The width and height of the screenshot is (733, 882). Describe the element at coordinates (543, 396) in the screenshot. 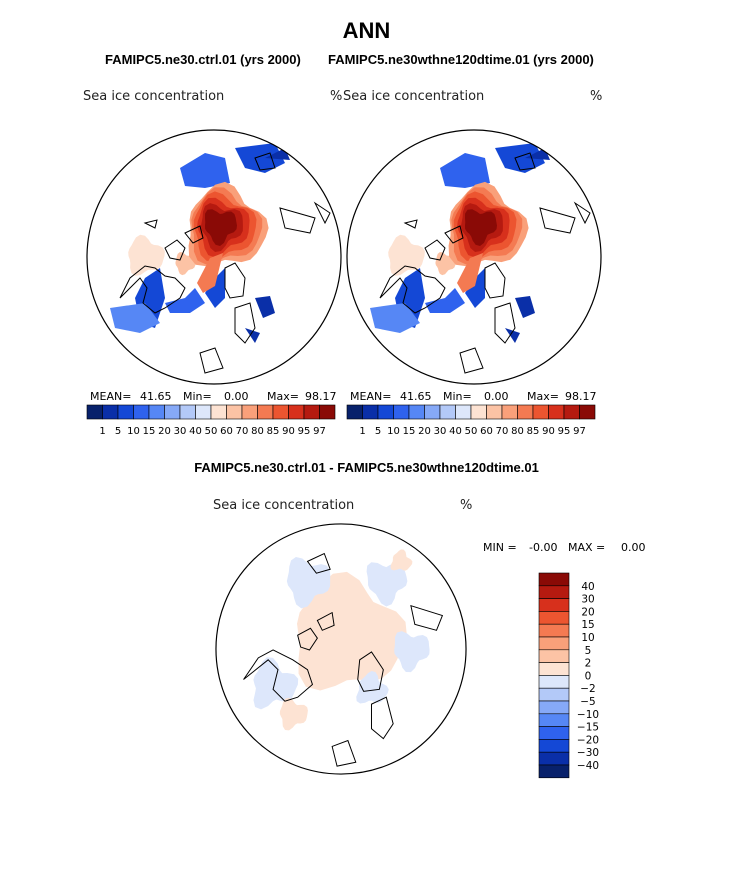

I see `panel2-max-label: Max=` at that location.